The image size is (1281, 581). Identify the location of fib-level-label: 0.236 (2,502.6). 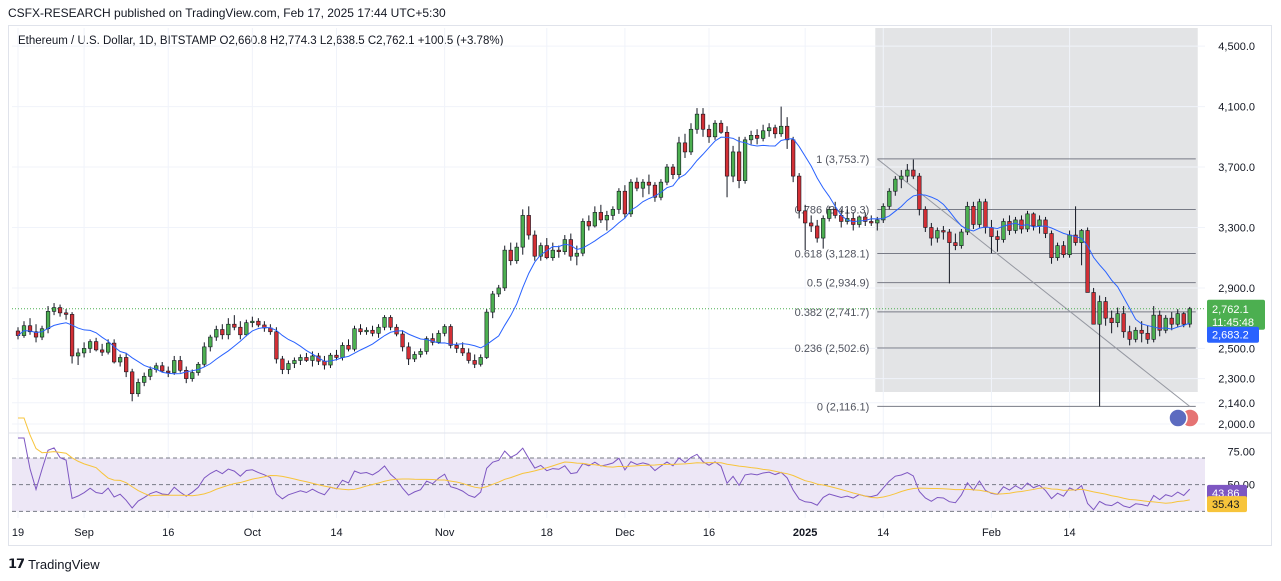
(832, 349).